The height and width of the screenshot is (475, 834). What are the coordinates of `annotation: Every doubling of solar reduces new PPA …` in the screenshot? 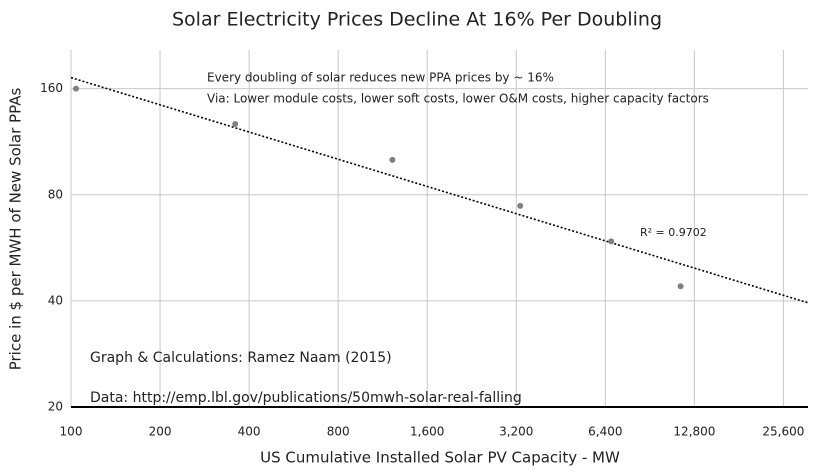 It's located at (380, 78).